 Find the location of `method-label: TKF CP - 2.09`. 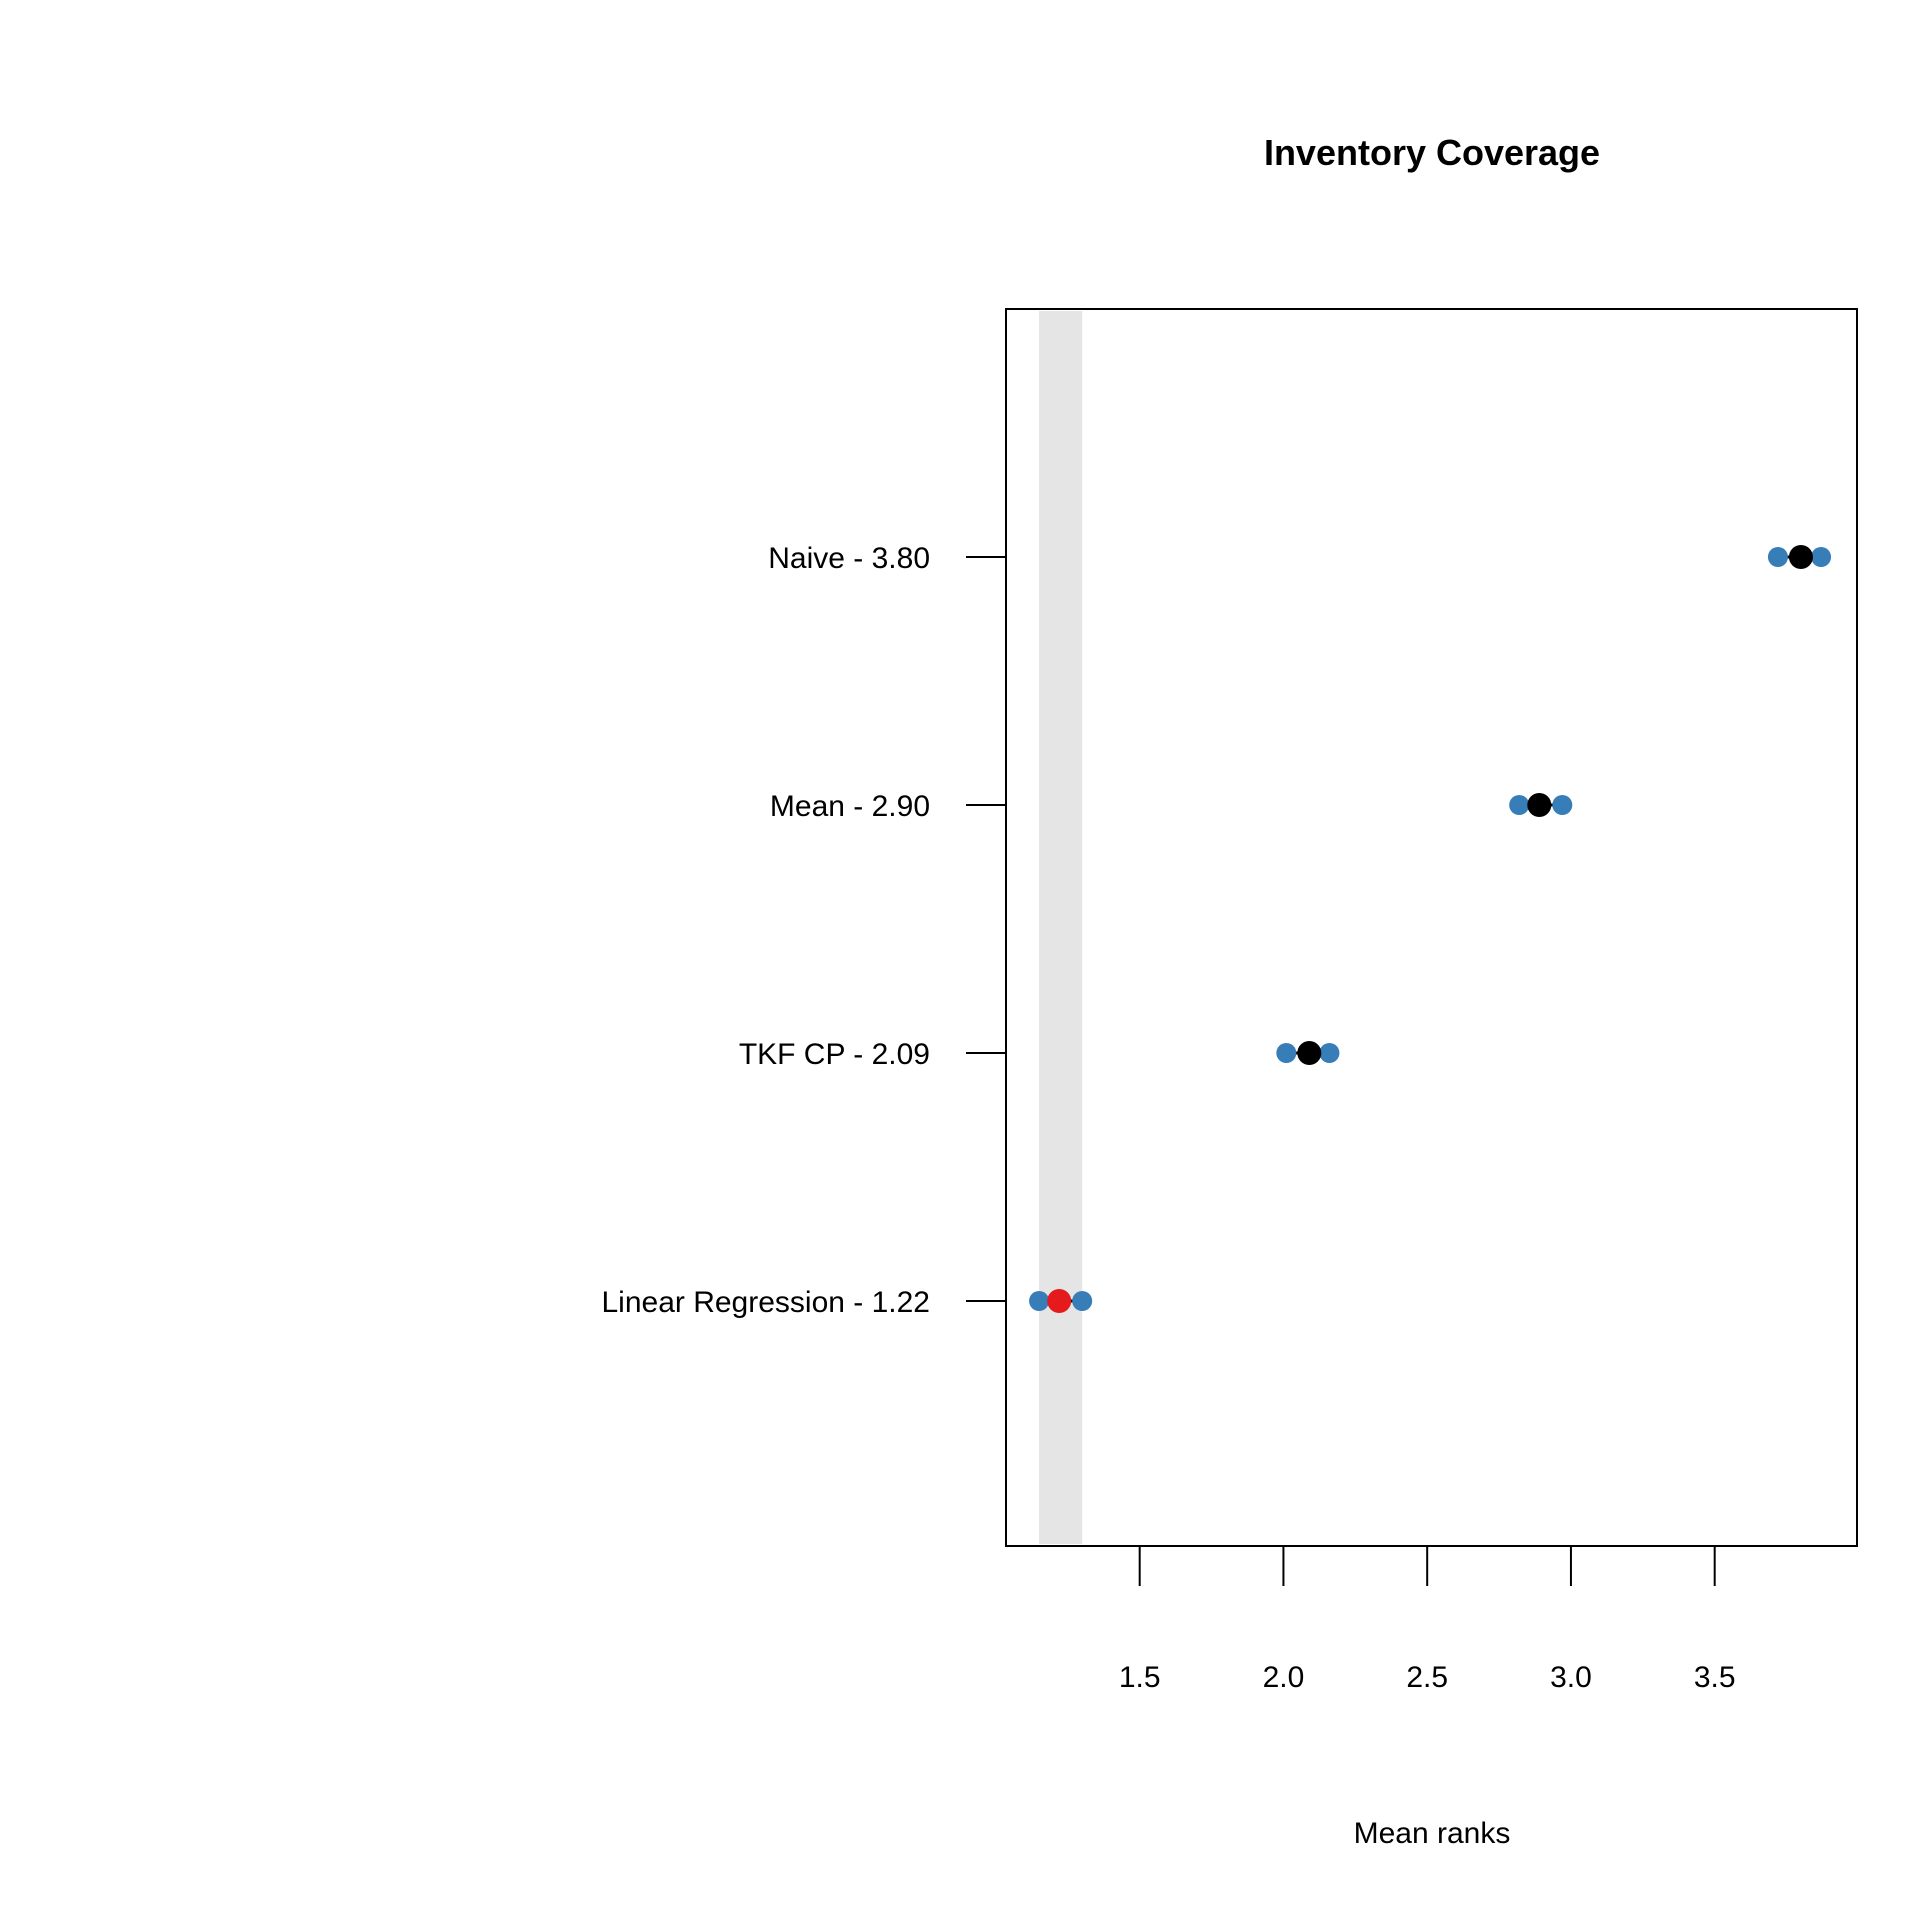

method-label: TKF CP - 2.09 is located at coordinates (834, 1054).